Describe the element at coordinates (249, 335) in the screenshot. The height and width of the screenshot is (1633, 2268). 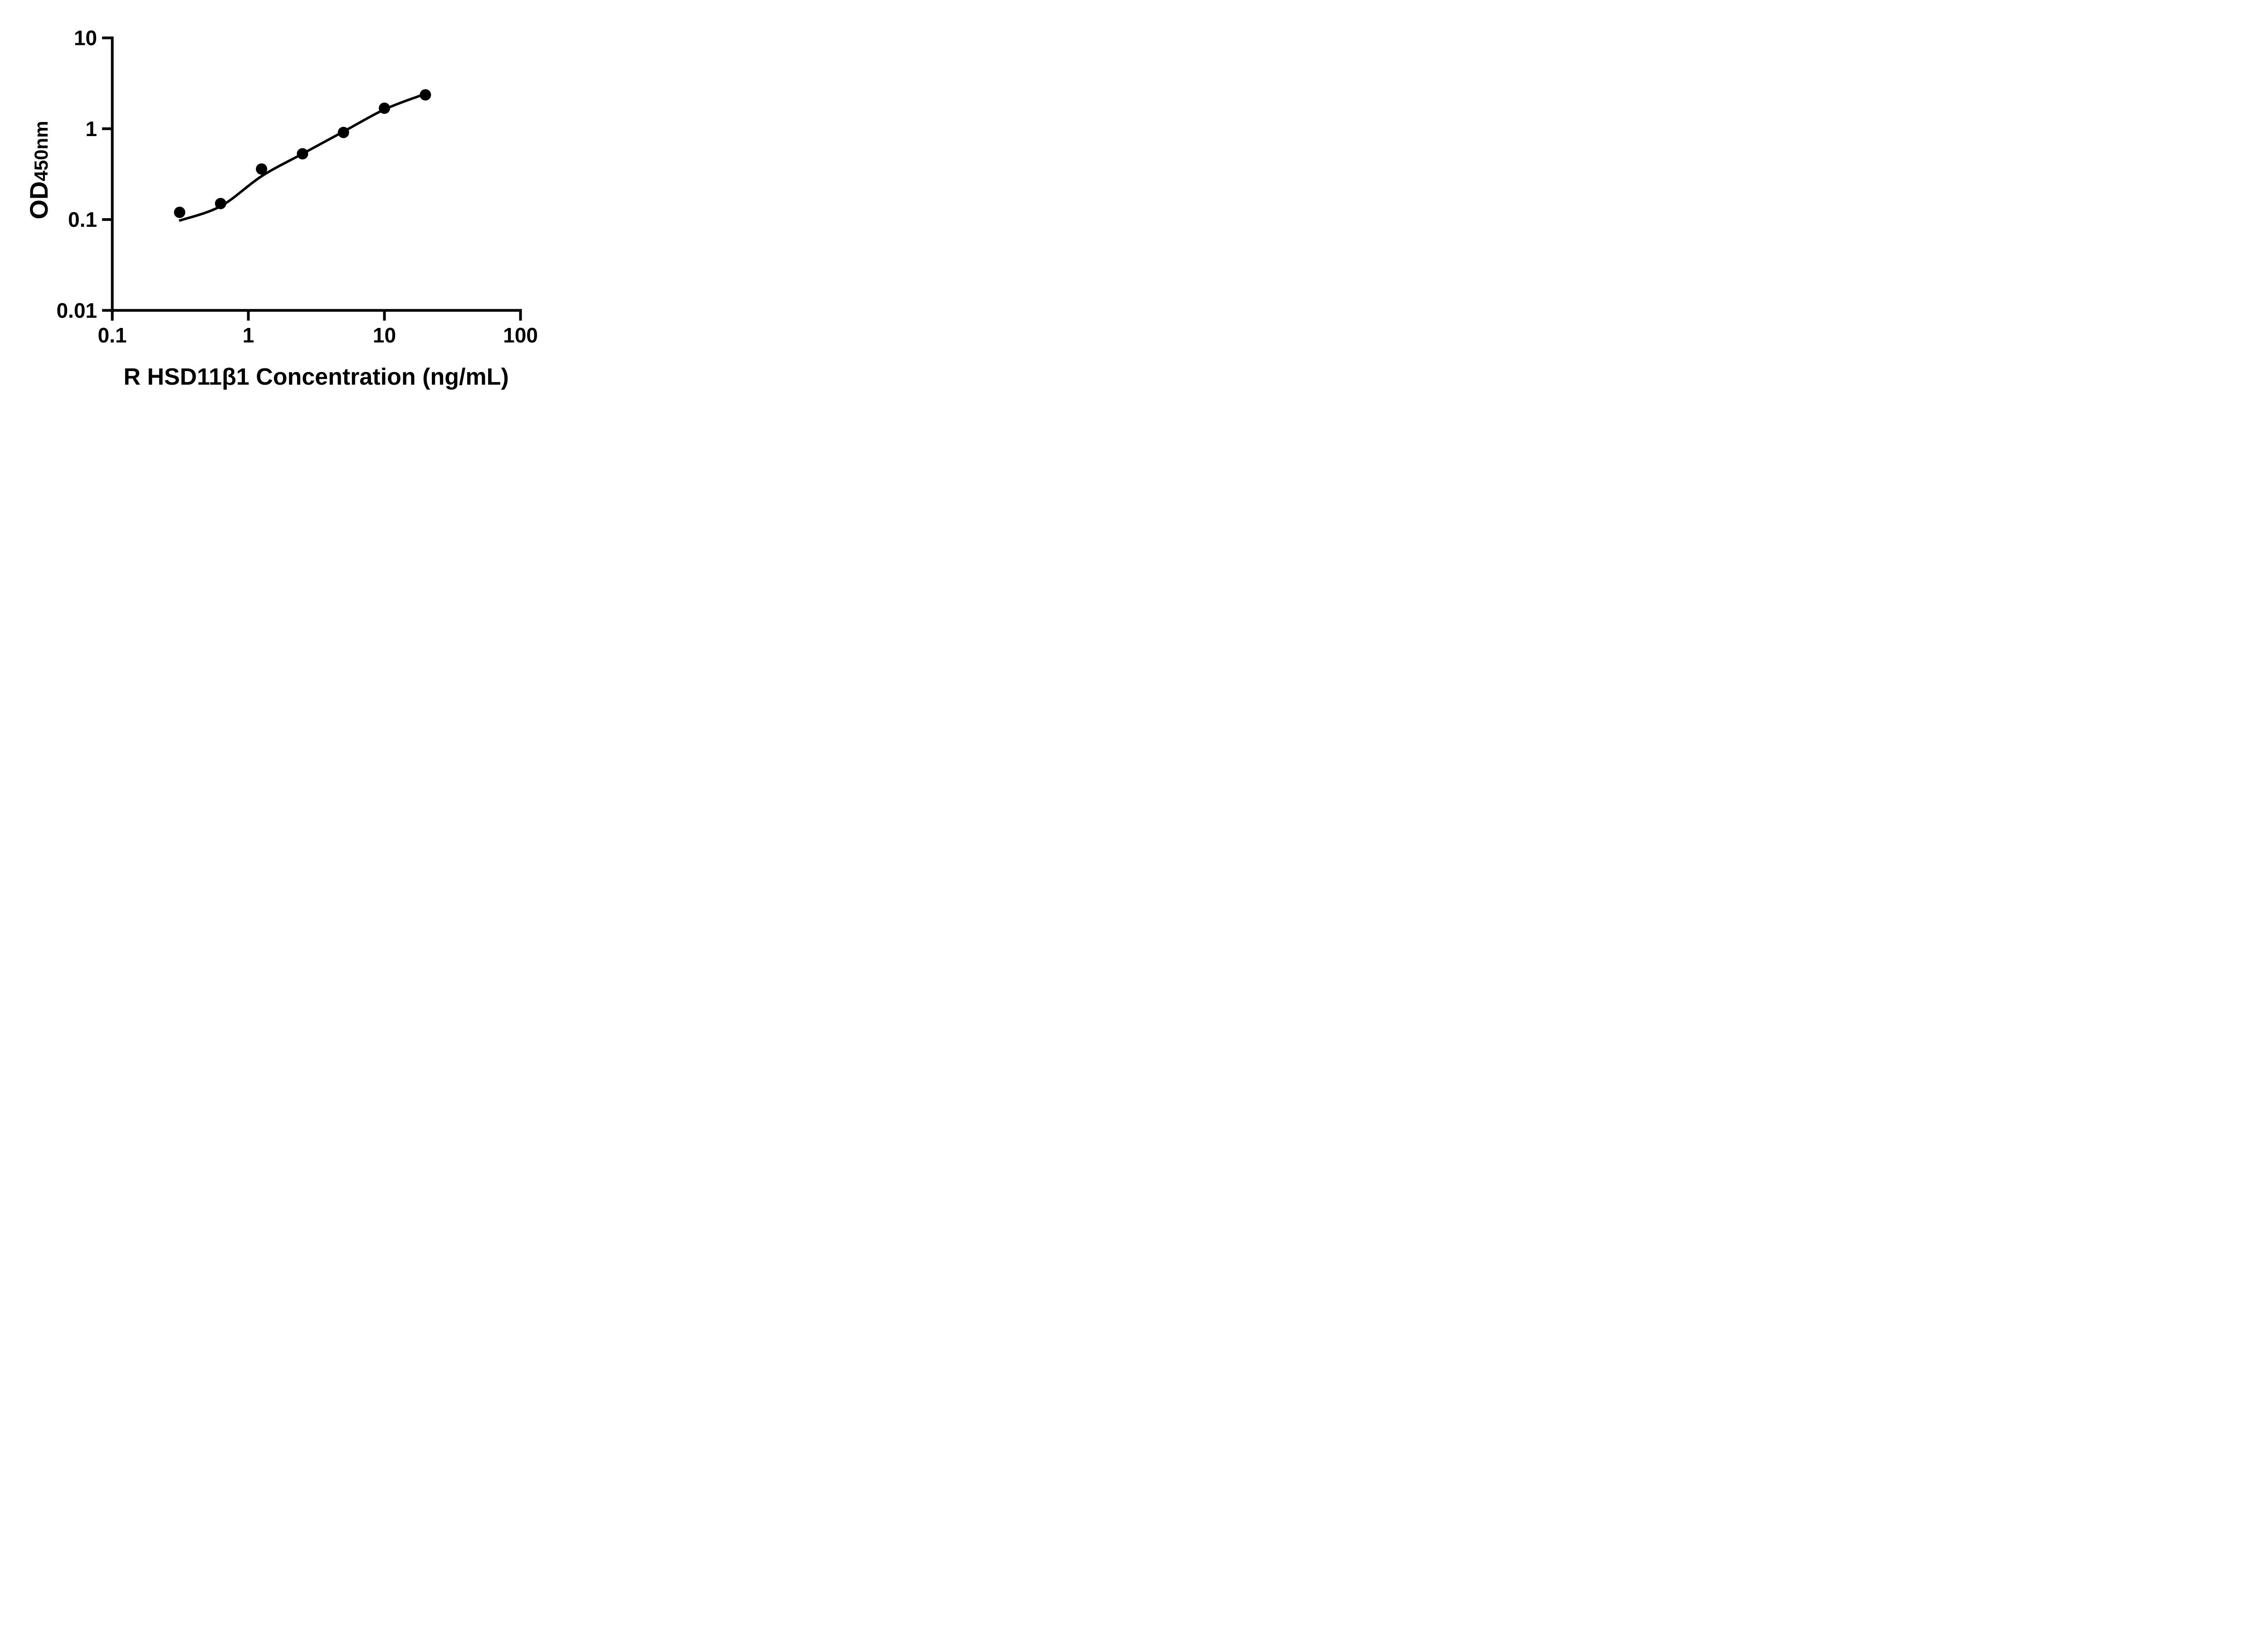
I see `x-tick-label: 1` at that location.